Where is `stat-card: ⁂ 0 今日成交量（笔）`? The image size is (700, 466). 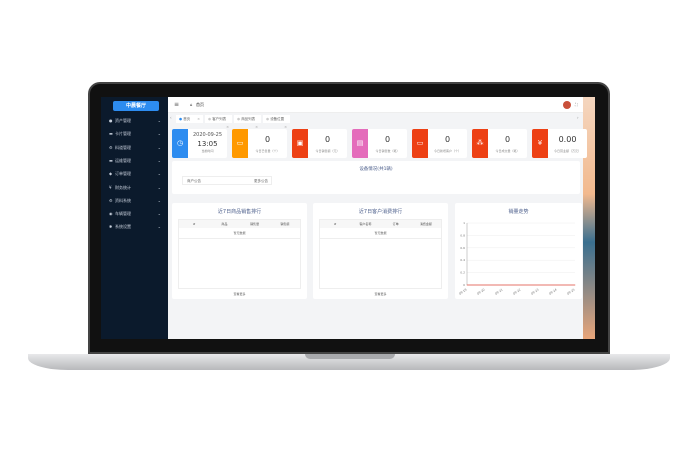 stat-card: ⁂ 0 今日成交量（笔） is located at coordinates (499, 143).